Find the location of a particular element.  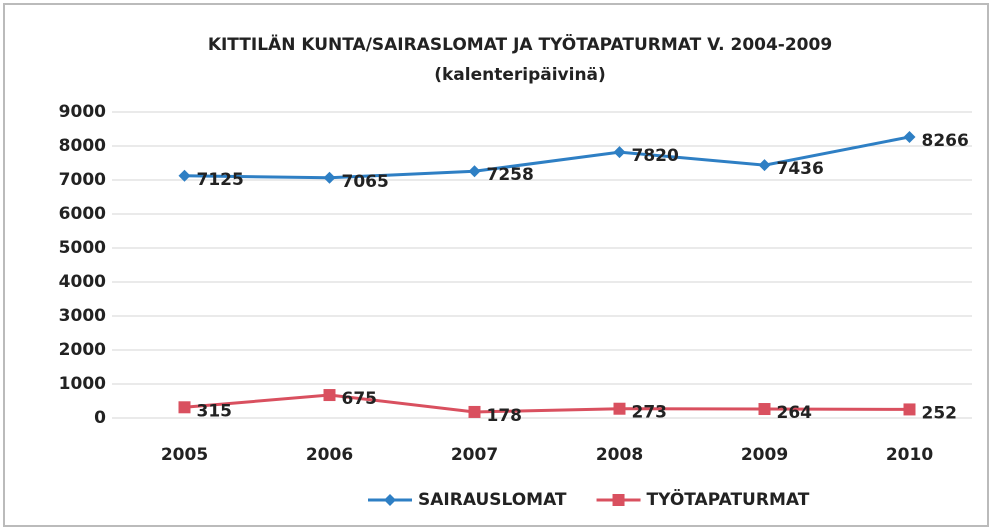

data-label: 675 is located at coordinates (360, 399).